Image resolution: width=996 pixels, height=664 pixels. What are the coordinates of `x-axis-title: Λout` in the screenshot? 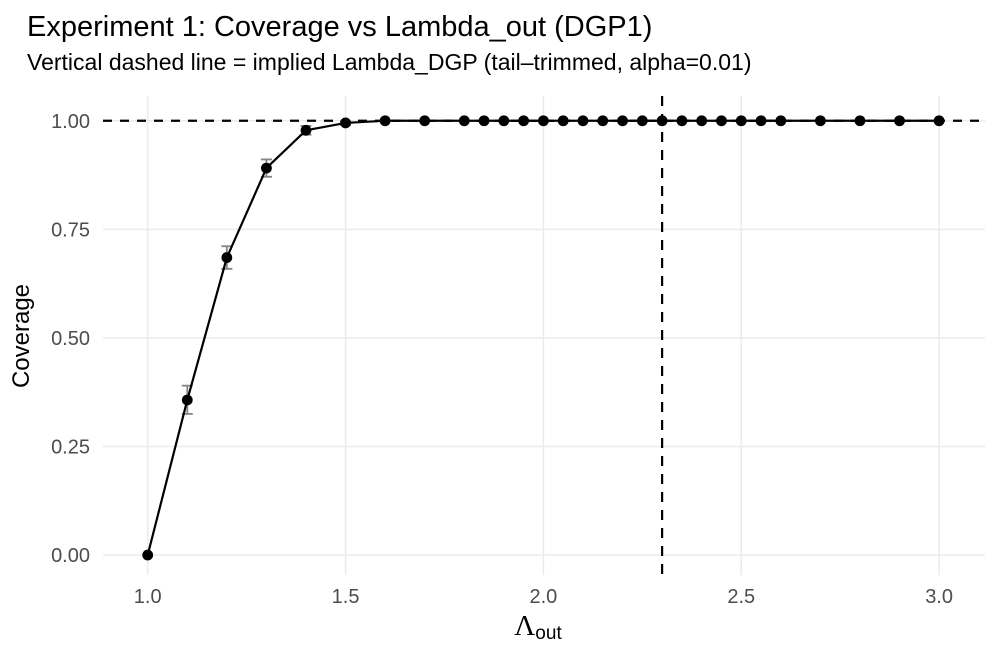 It's located at (538, 627).